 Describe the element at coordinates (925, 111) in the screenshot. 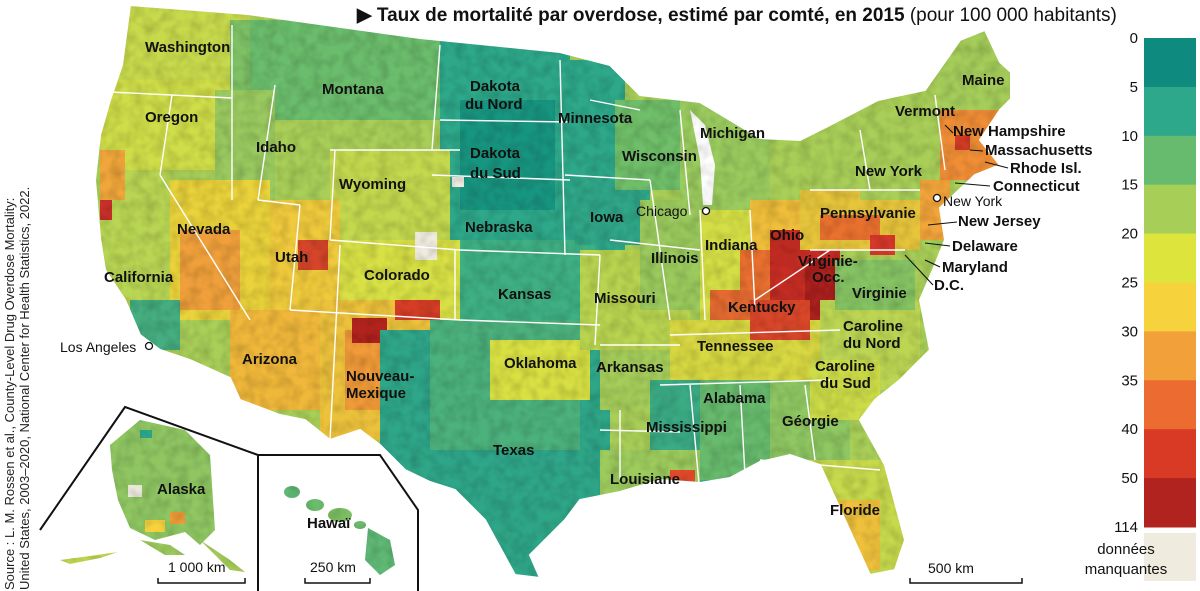

I see `label-vermont: Vermont` at that location.